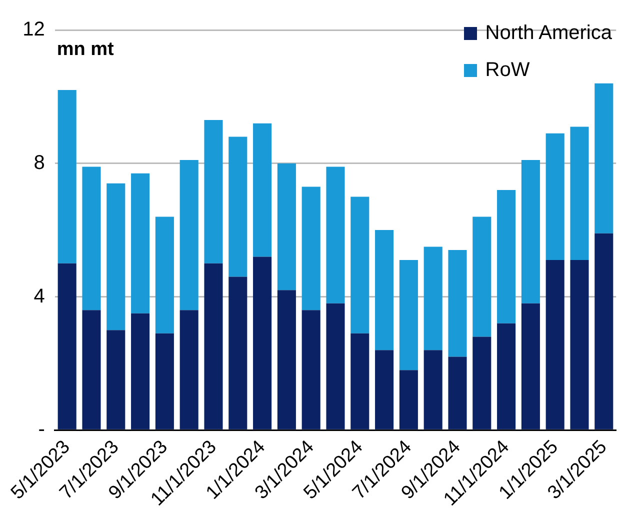 The width and height of the screenshot is (634, 525). What do you see at coordinates (39, 163) in the screenshot?
I see `y-tick-label: 8` at bounding box center [39, 163].